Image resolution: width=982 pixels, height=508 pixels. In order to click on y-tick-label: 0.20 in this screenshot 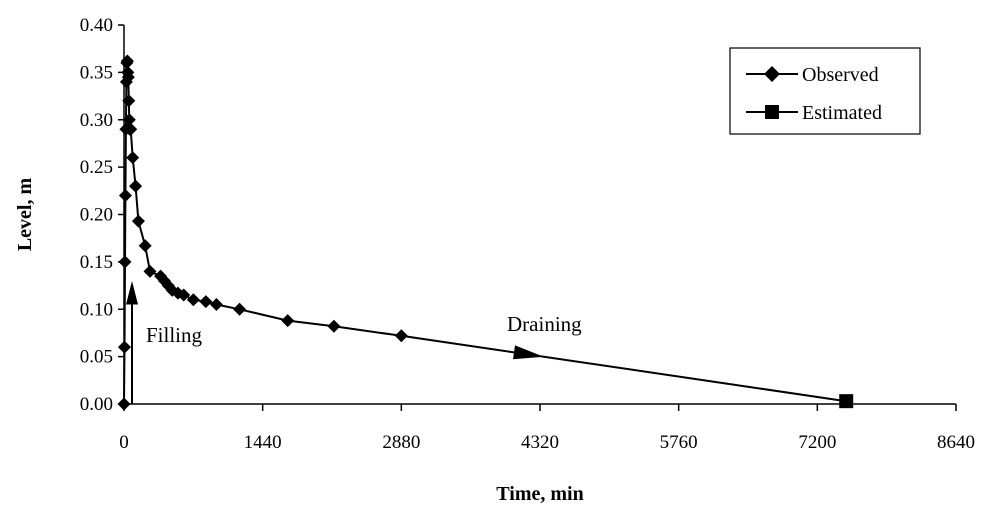, I will do `click(96, 215)`.